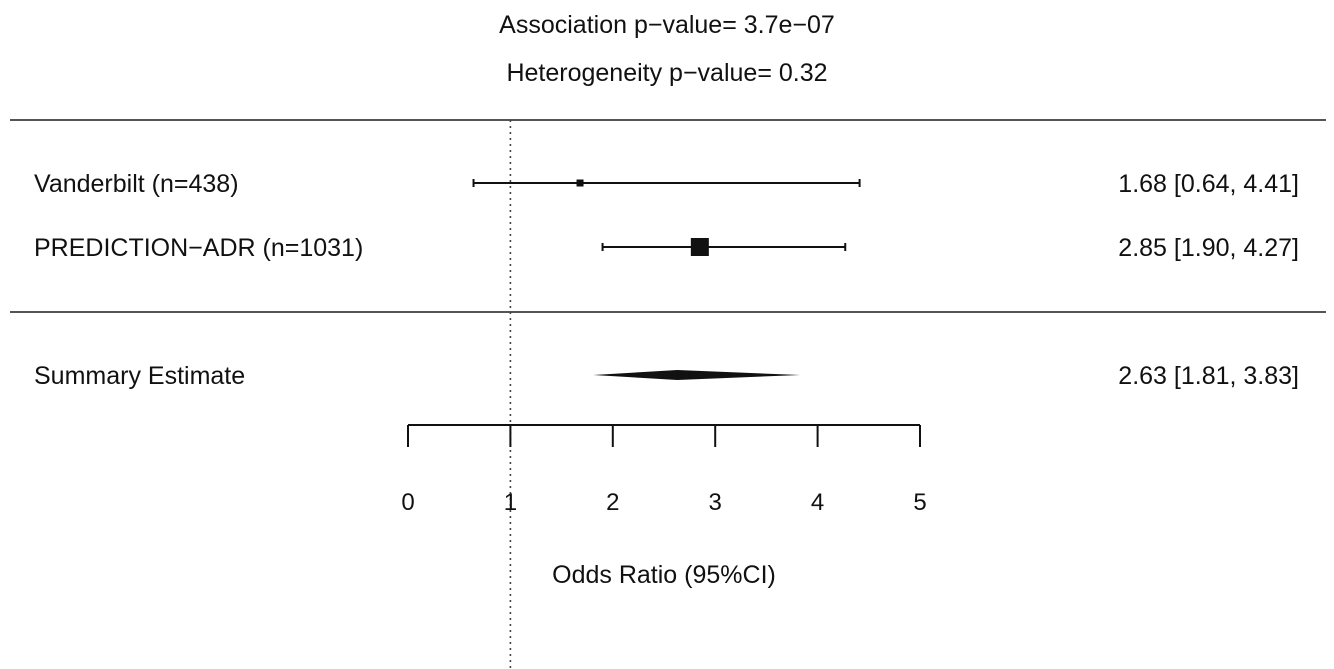  What do you see at coordinates (136, 184) in the screenshot?
I see `study-name: Vanderbilt (n=438)` at bounding box center [136, 184].